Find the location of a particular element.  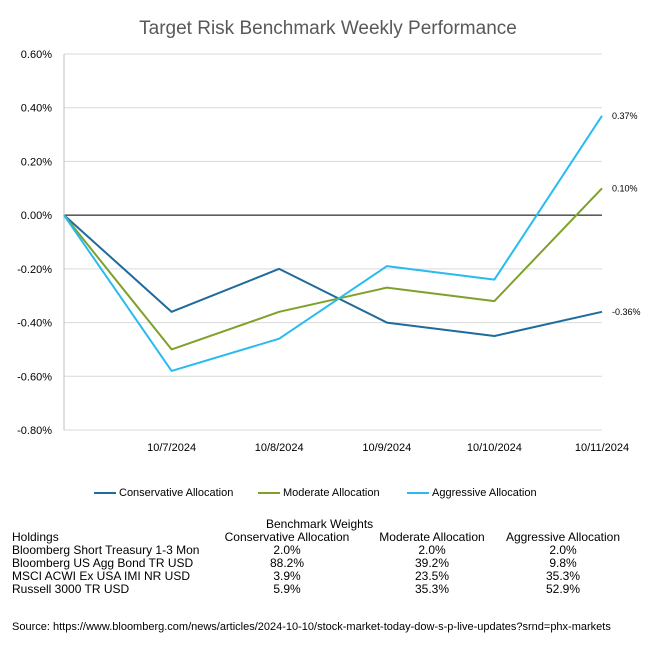

moderate-weight: 35.3% is located at coordinates (432, 589).